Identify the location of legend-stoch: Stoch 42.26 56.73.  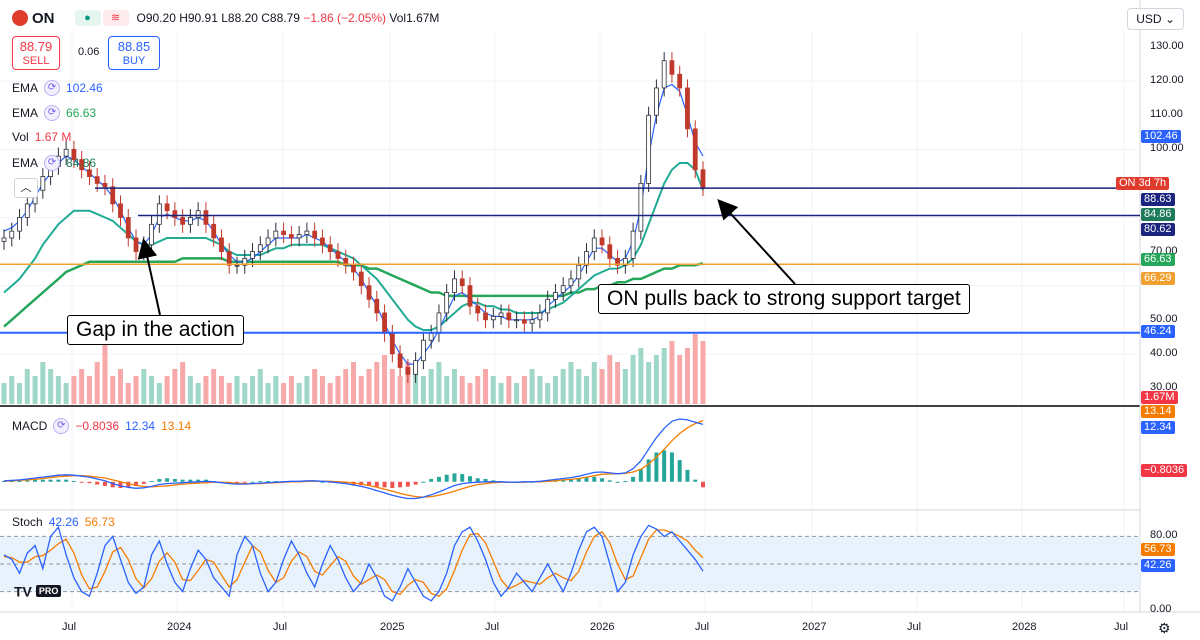
(63, 522).